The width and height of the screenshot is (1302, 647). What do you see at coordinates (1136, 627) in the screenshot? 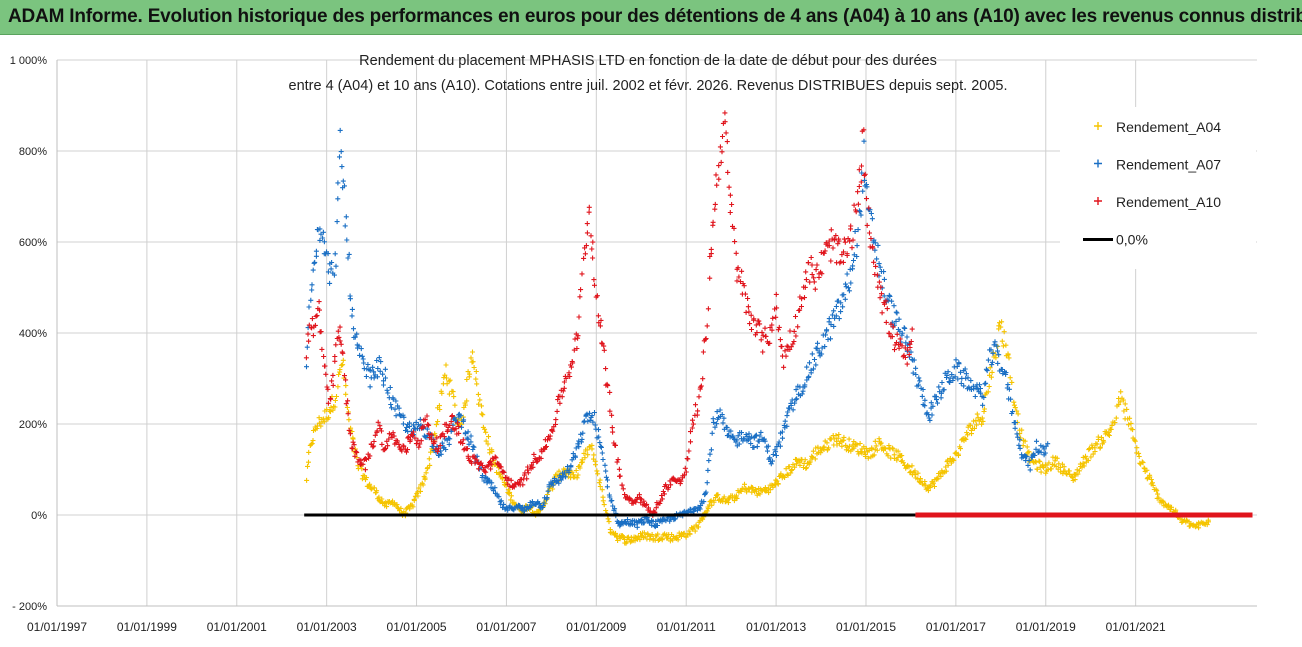
I see `x-tick-label: 01/01/2021` at bounding box center [1136, 627].